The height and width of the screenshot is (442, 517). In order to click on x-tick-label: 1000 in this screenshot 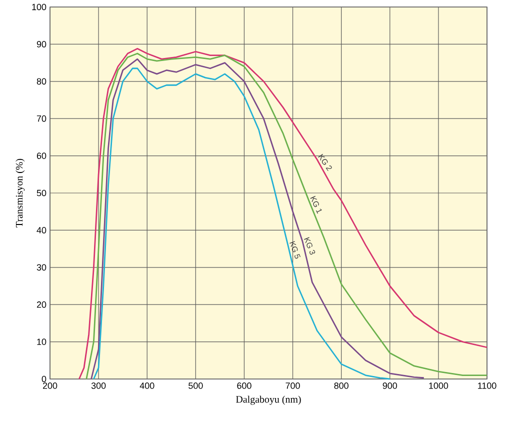, I will do `click(438, 385)`.